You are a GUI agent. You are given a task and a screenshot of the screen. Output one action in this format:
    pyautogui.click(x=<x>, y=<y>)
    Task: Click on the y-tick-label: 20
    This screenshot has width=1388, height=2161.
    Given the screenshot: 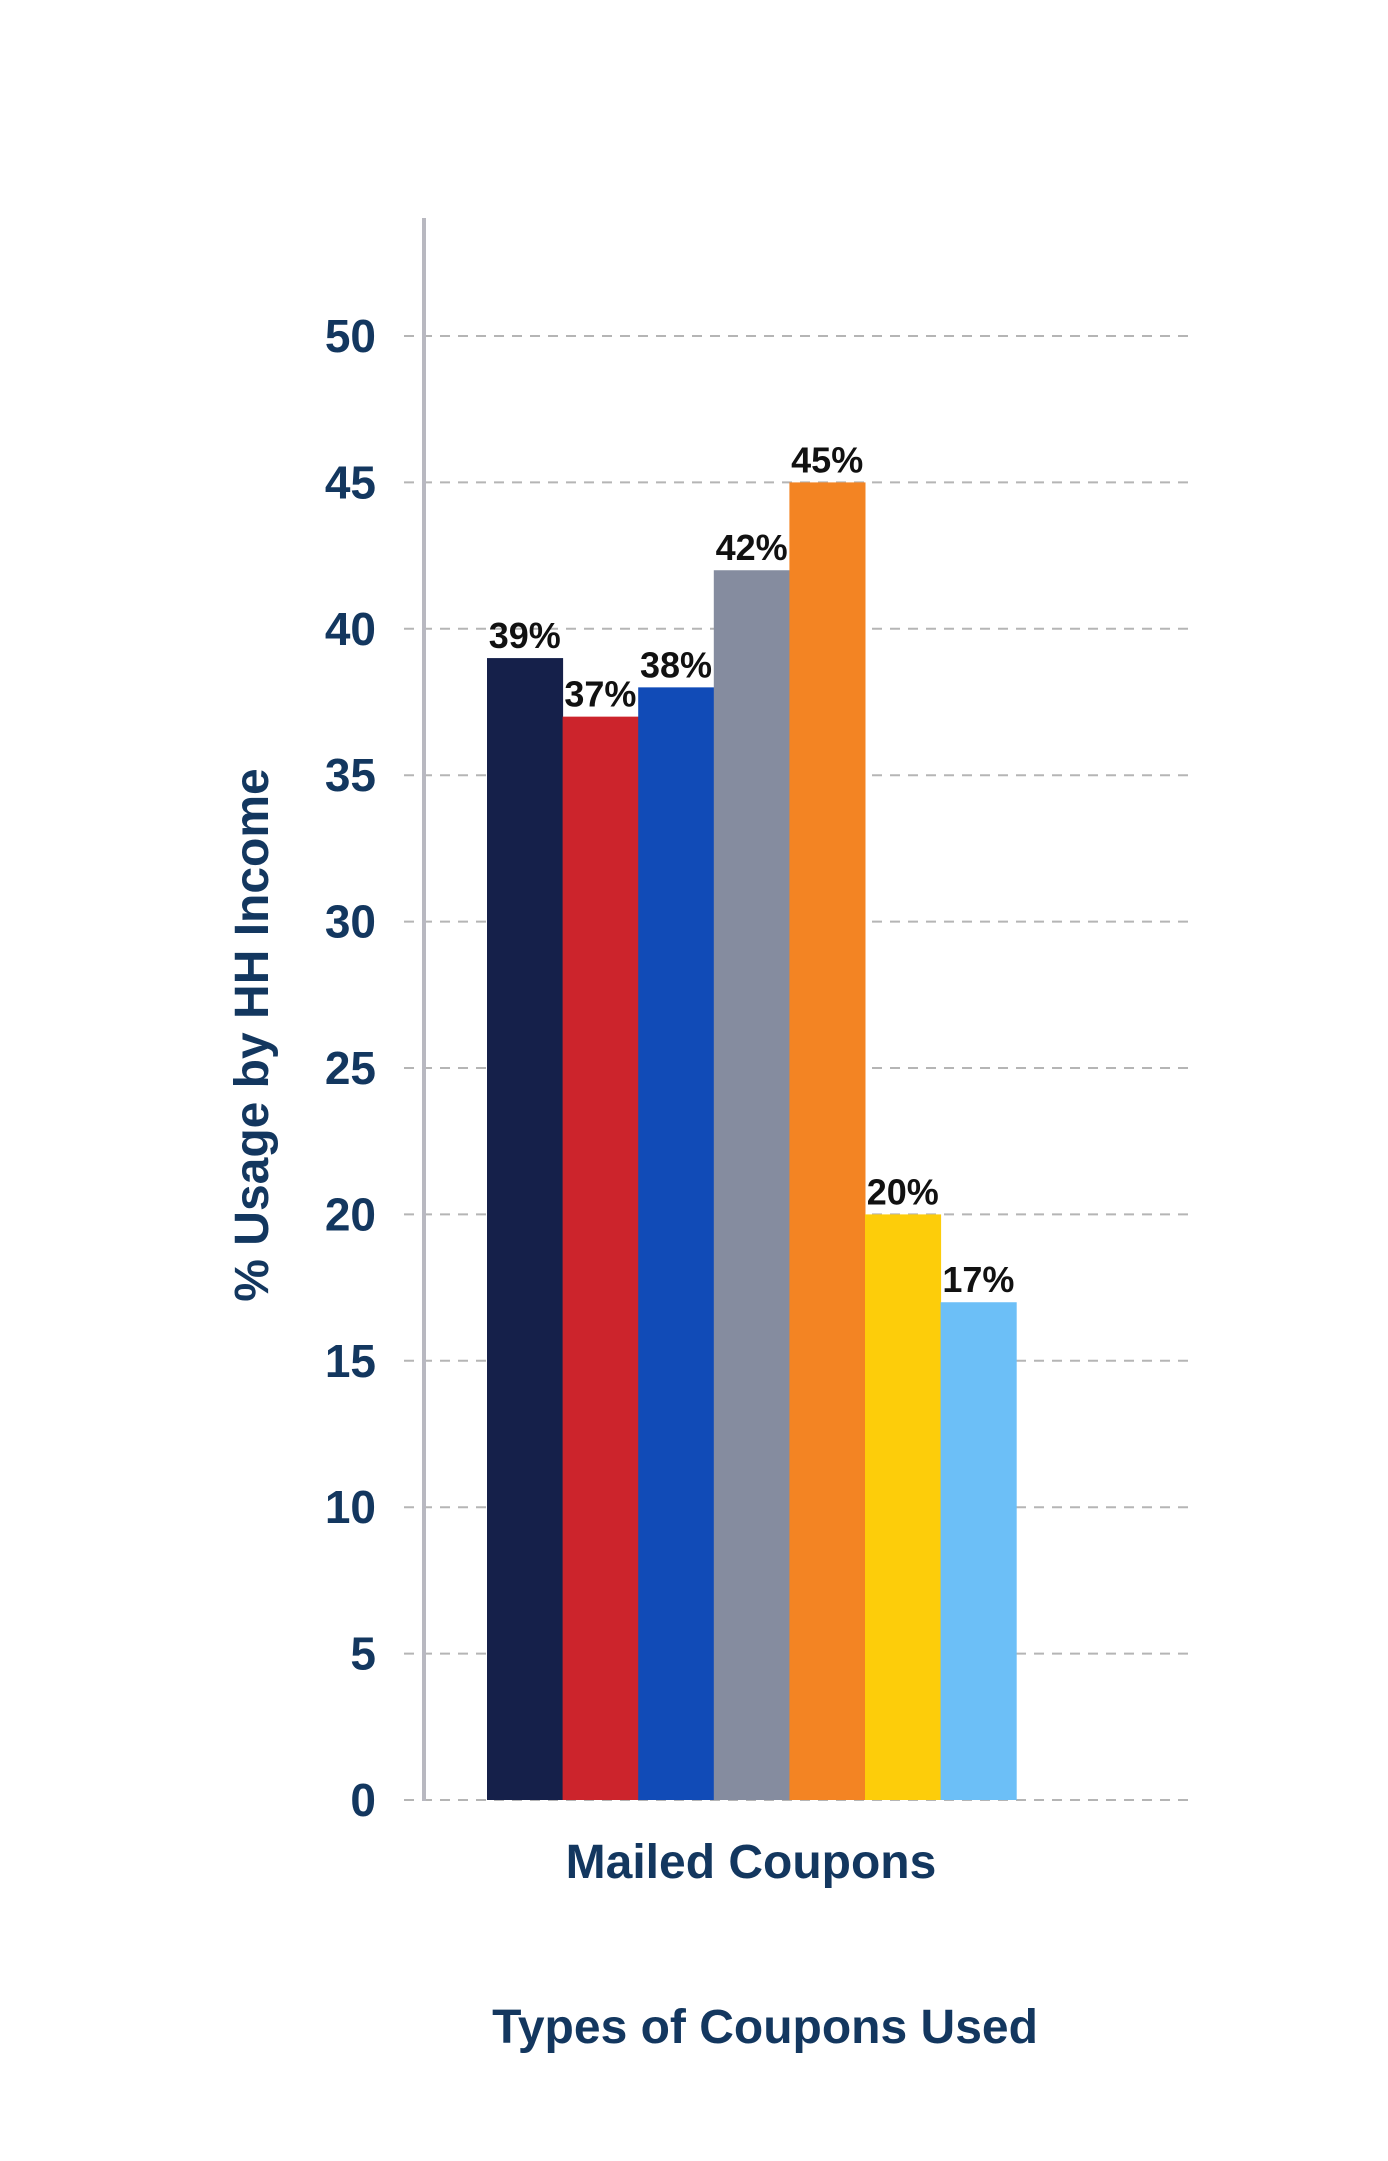 What is the action you would take?
    pyautogui.click(x=350, y=1214)
    